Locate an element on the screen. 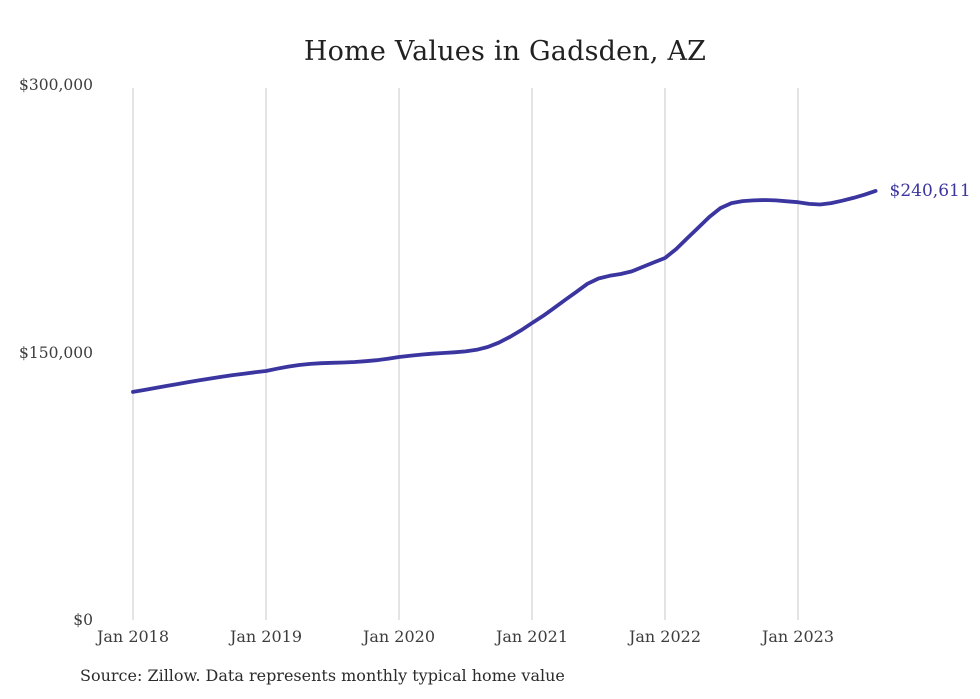 The width and height of the screenshot is (980, 699). x-axis-tick-label: Jan 2022 is located at coordinates (664, 636).